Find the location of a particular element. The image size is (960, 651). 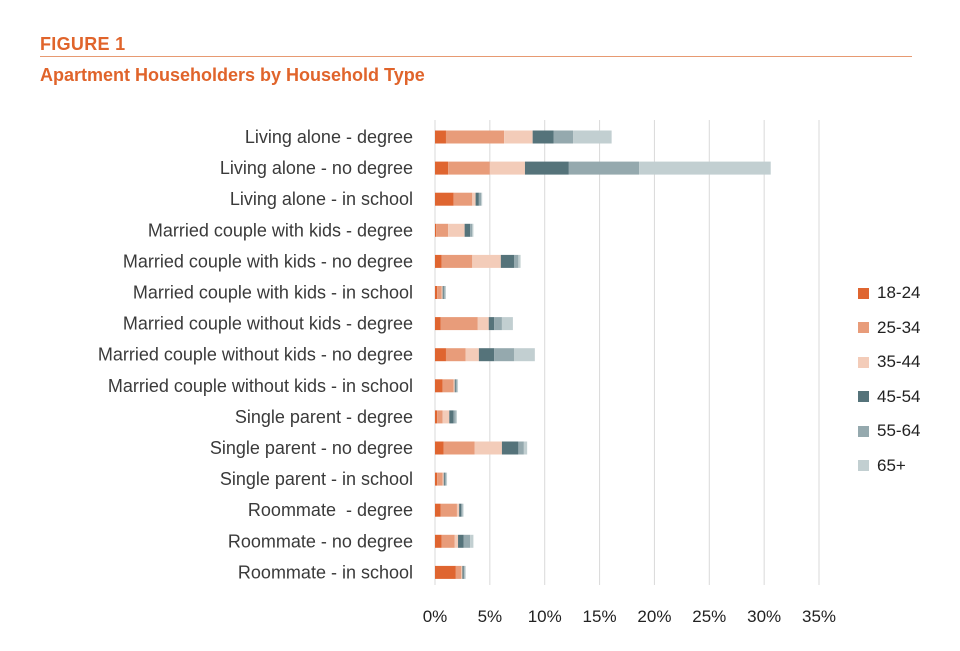

legend-label: 25-34 is located at coordinates (899, 327).